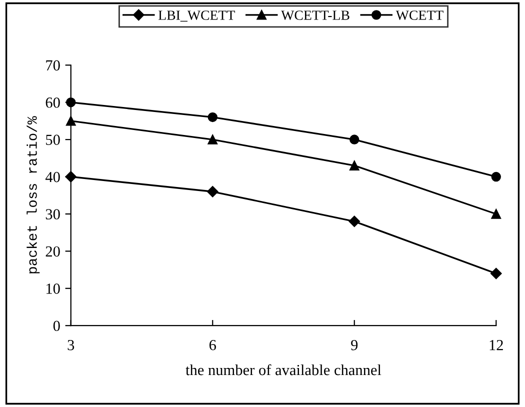 This screenshot has height=407, width=525. What do you see at coordinates (71, 345) in the screenshot?
I see `x-tick-label: 3` at bounding box center [71, 345].